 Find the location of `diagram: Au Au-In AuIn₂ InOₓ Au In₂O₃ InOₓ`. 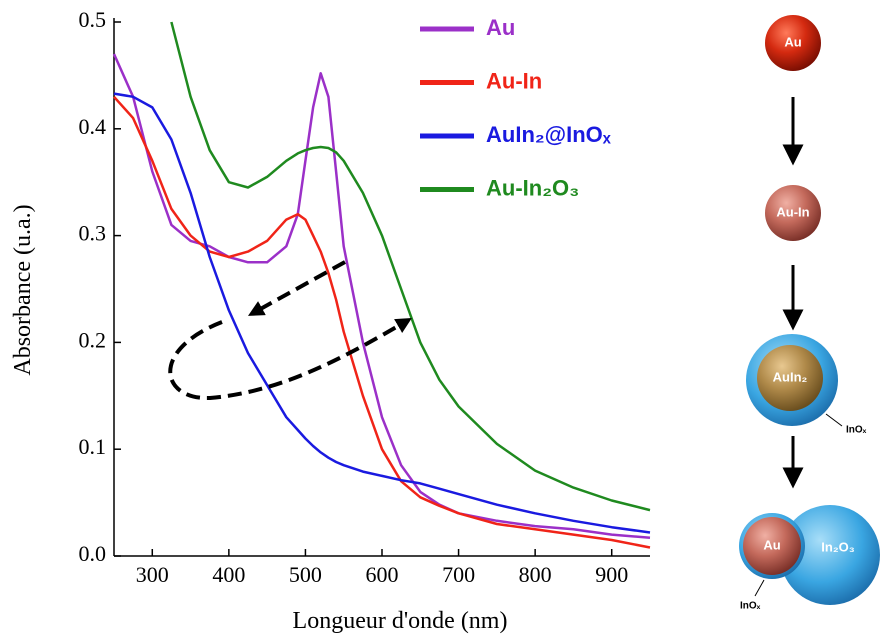

diagram: Au Au-In AuIn₂ InOₓ Au In₂O₃ InOₓ is located at coordinates (809, 313).